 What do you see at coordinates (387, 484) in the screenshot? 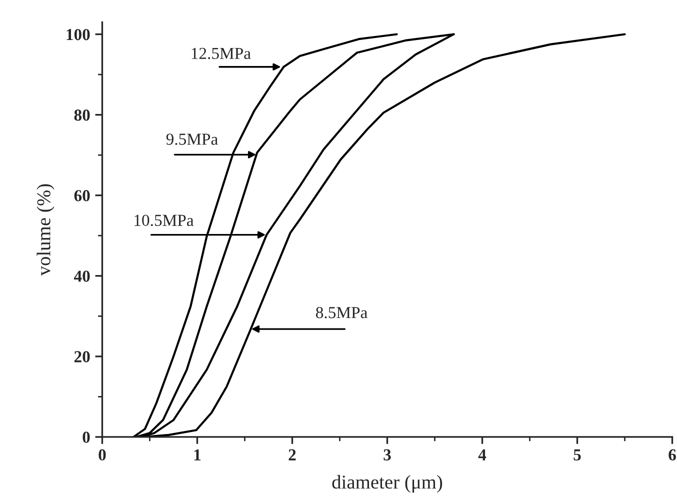
I see `x-axis-title: diameter (μm)` at bounding box center [387, 484].